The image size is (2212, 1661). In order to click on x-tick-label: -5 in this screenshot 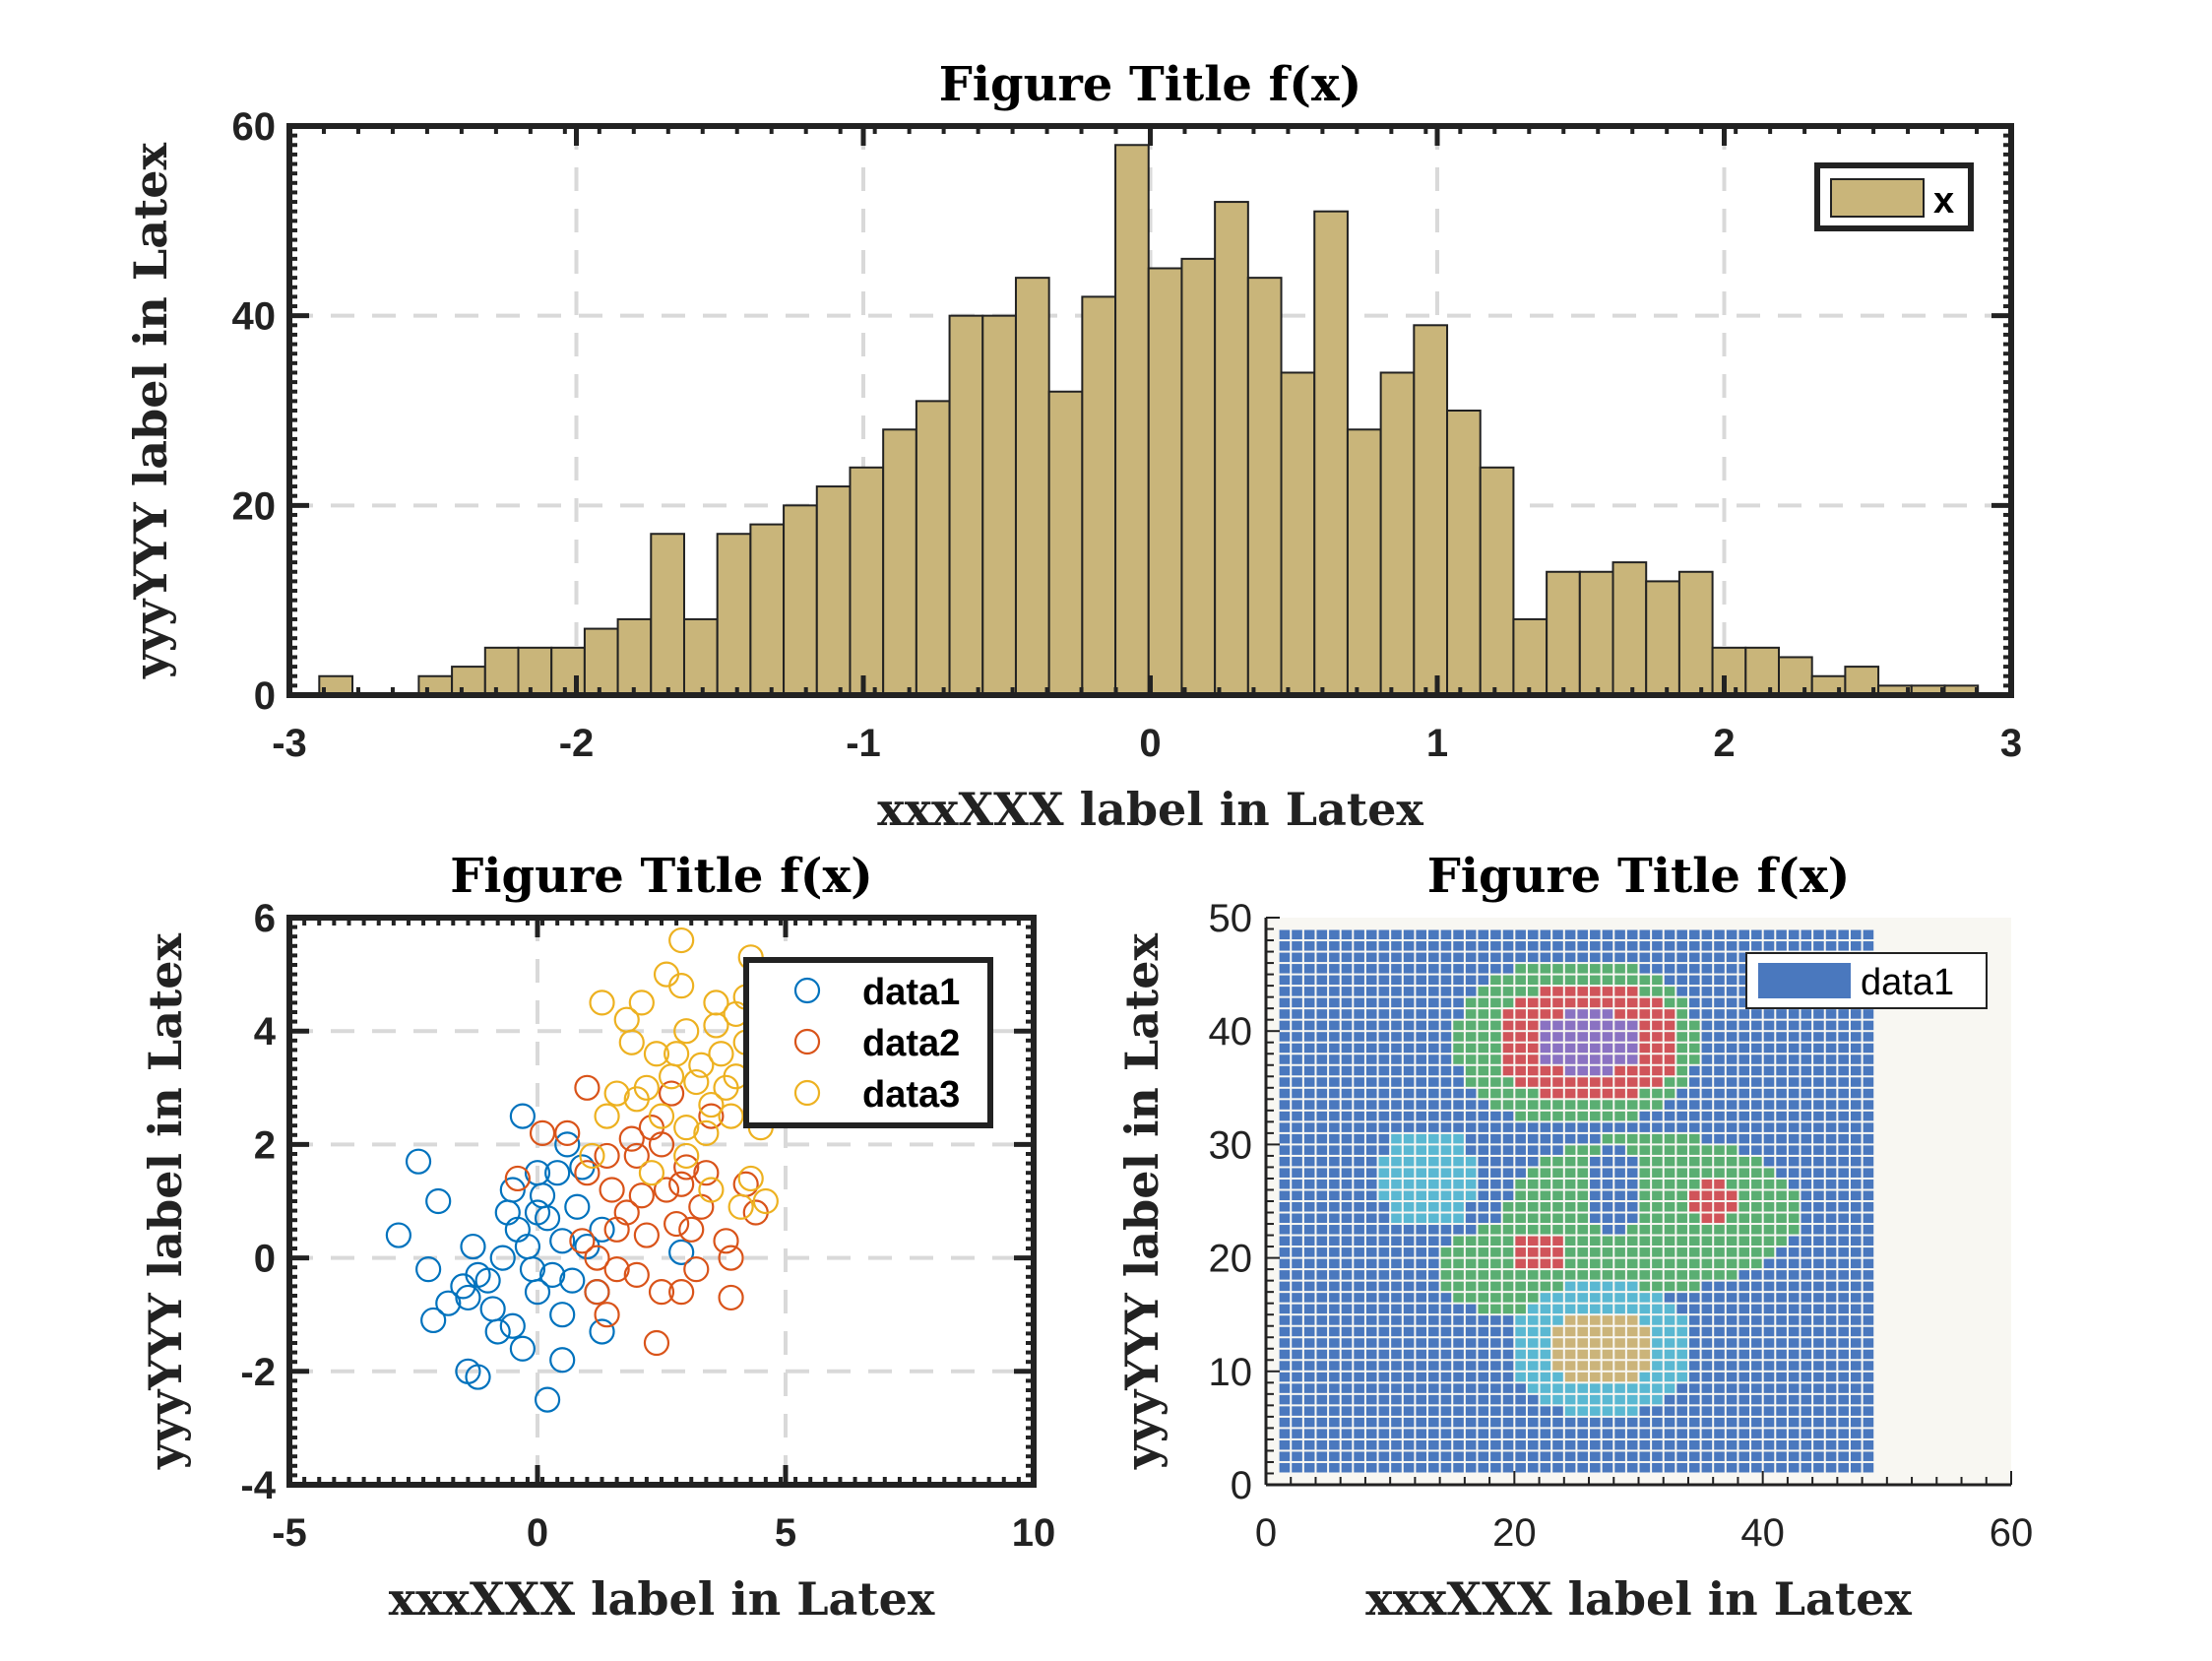, I will do `click(289, 1533)`.